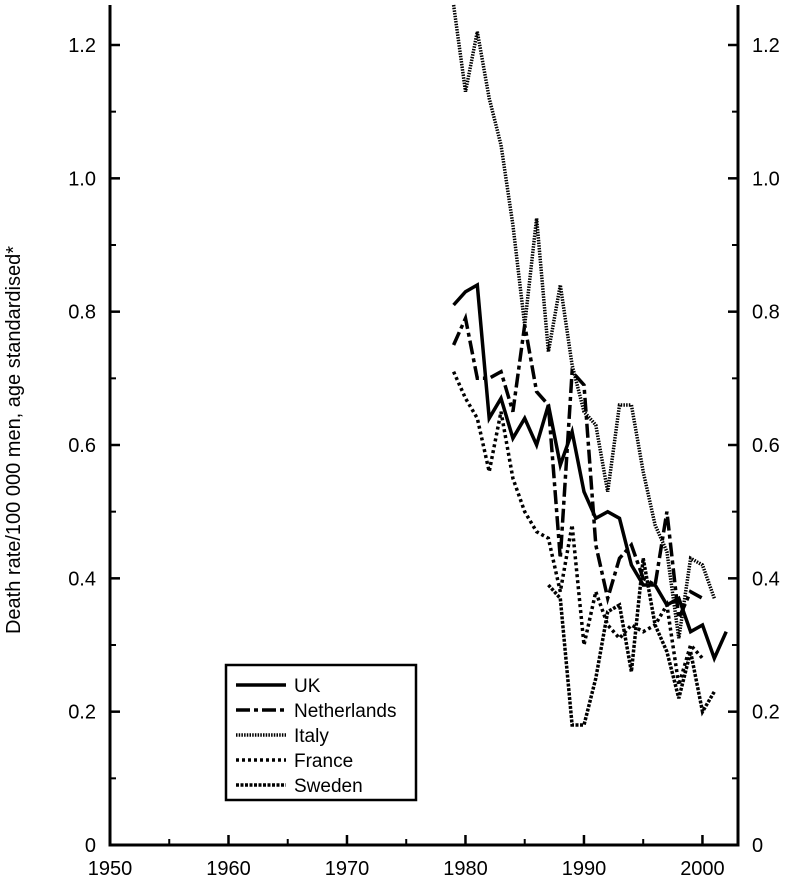 The width and height of the screenshot is (799, 893). I want to click on series-line-netherlands, so click(578, 468).